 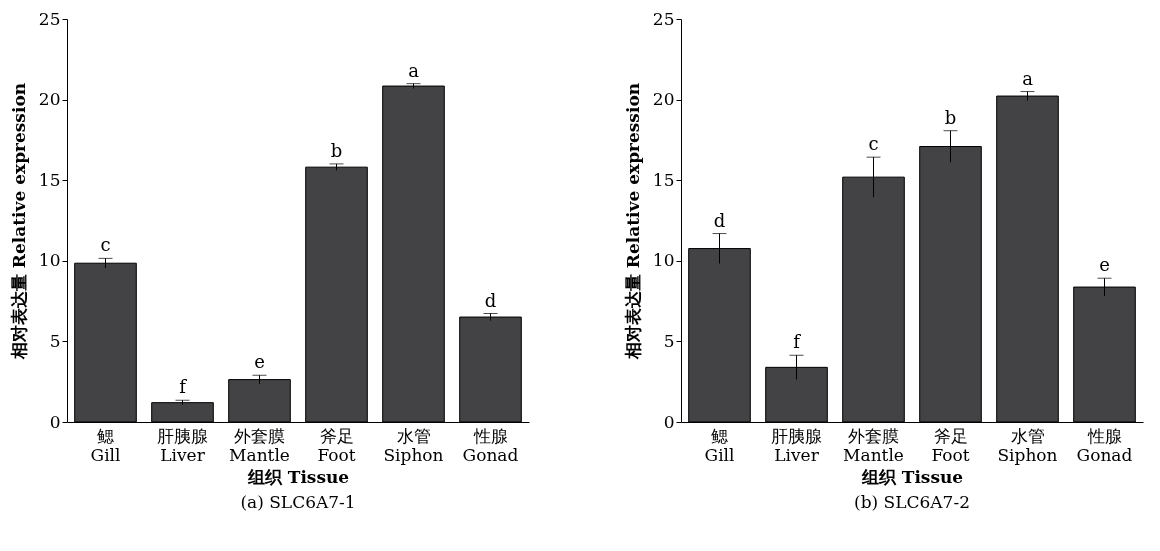 I want to click on text: (a) SLC6A7-1, so click(x=298, y=502).